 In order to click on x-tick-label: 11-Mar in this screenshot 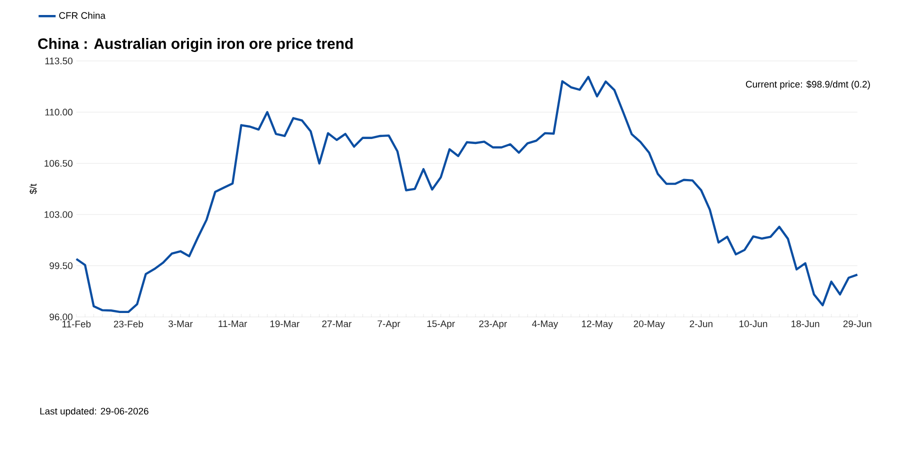, I will do `click(233, 324)`.